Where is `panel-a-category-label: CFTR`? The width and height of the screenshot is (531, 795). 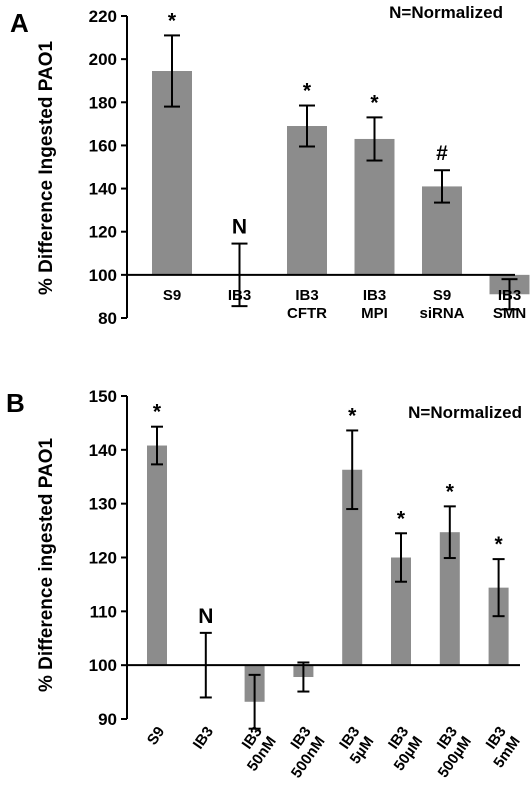 panel-a-category-label: CFTR is located at coordinates (307, 313).